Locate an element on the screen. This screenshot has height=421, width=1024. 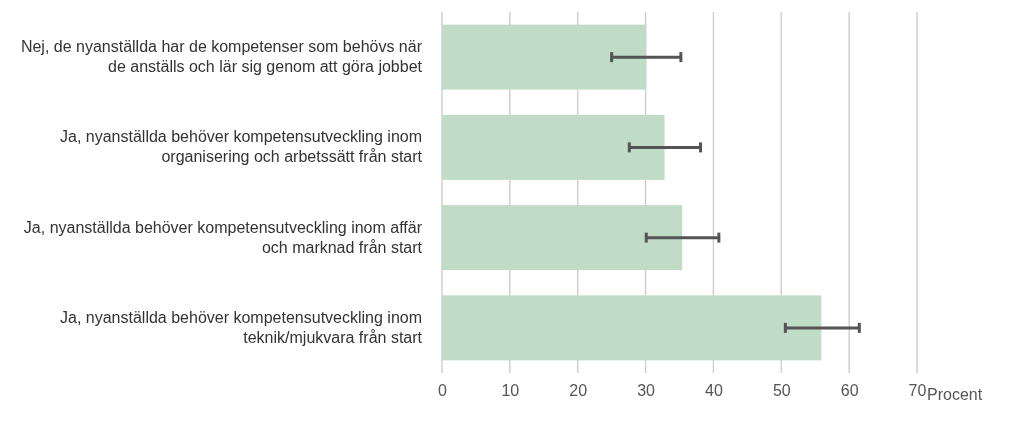
y-tick-label: Ja, nyanställda behöver kompetensutveckling inom teknik/mjukvara från start is located at coordinates (241, 327).